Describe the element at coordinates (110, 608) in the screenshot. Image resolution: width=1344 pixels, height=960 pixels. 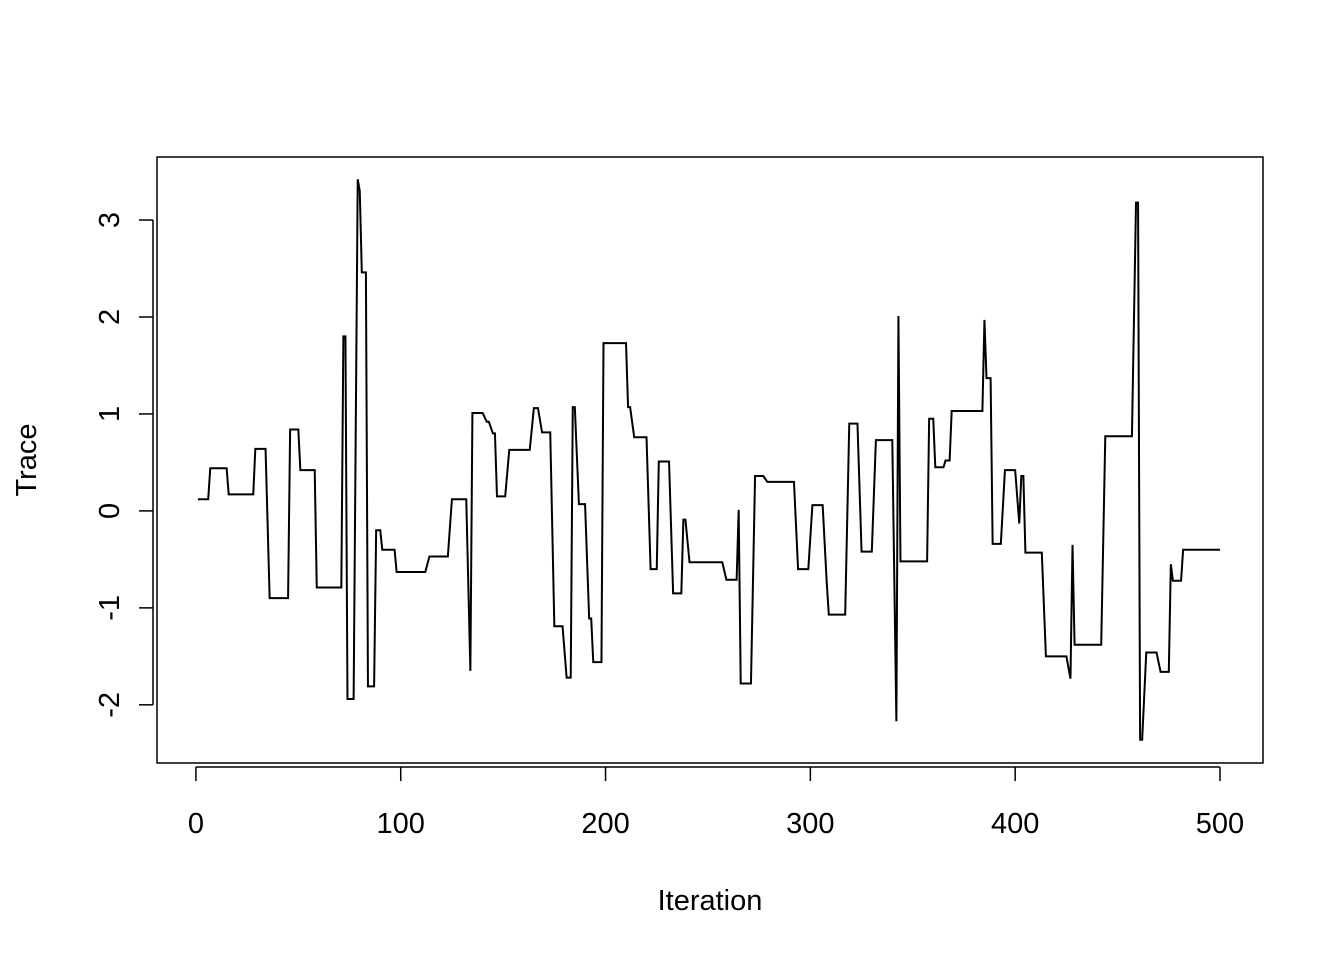
I see `y-tick-label: -1` at that location.